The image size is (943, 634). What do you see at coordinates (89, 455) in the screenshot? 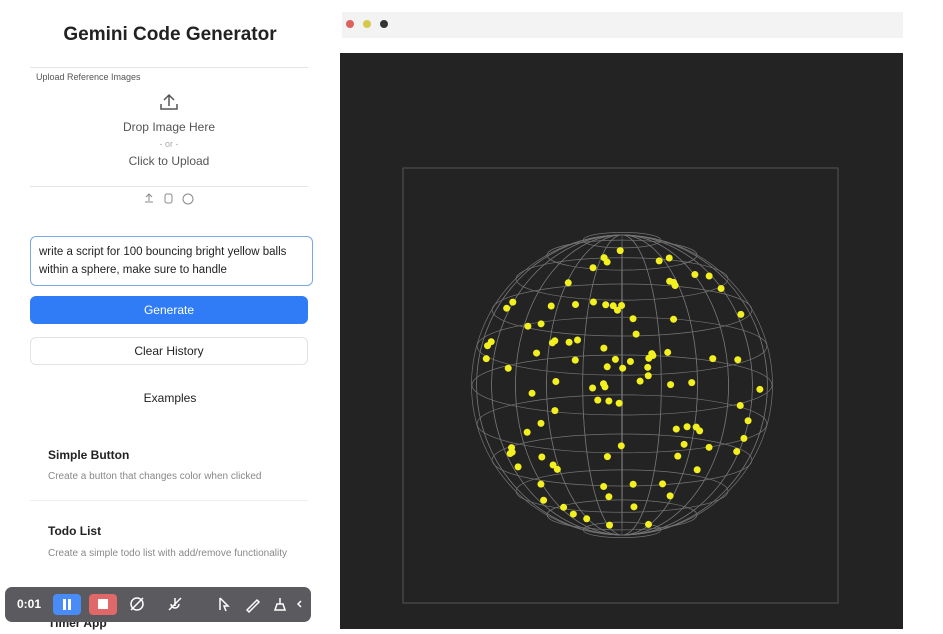
I see `example-title: Simple Button` at bounding box center [89, 455].